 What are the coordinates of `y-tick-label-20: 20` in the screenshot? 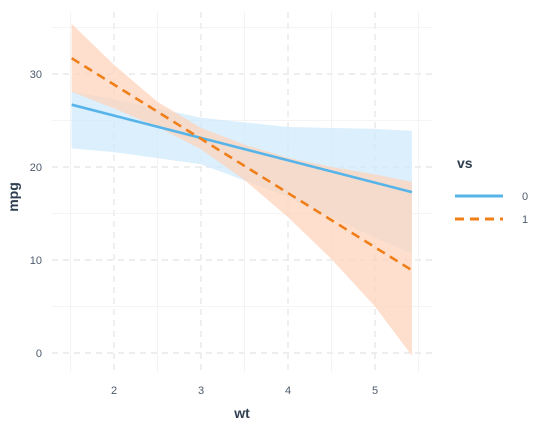 It's located at (36, 168).